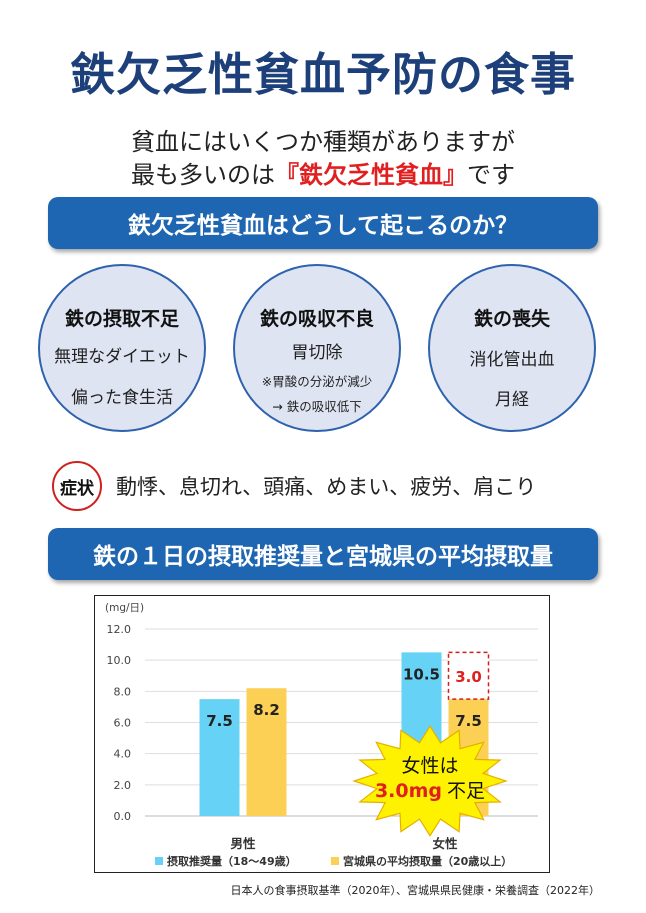 The image size is (646, 913). Describe the element at coordinates (429, 766) in the screenshot. I see `callout-line-1: 女性は` at that location.